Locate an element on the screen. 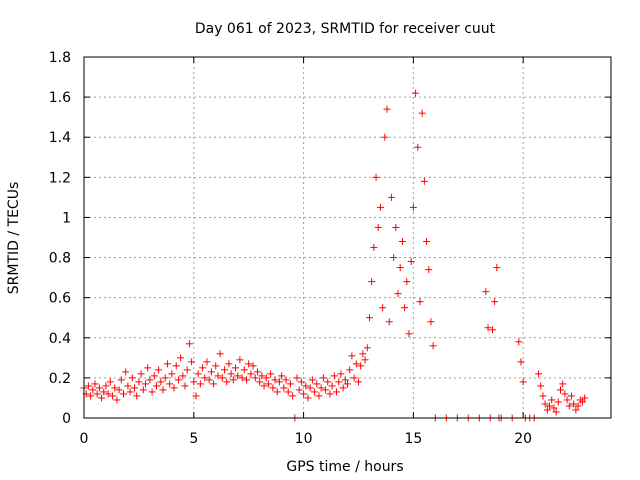 This screenshot has width=640, height=480. x-tick-label: 5 is located at coordinates (193, 439).